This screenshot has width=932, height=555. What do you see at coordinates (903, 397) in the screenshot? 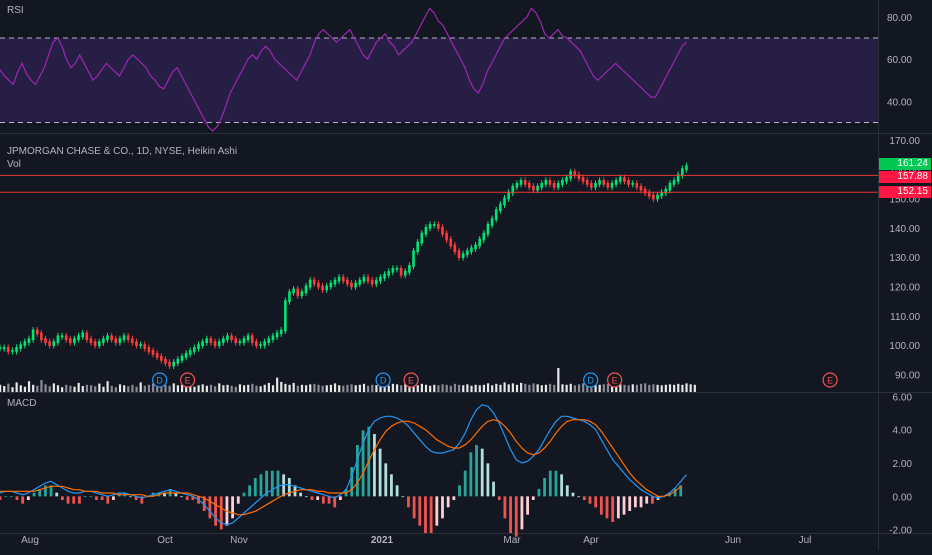
I see `macd-axis-tick: 6.00` at bounding box center [903, 397].